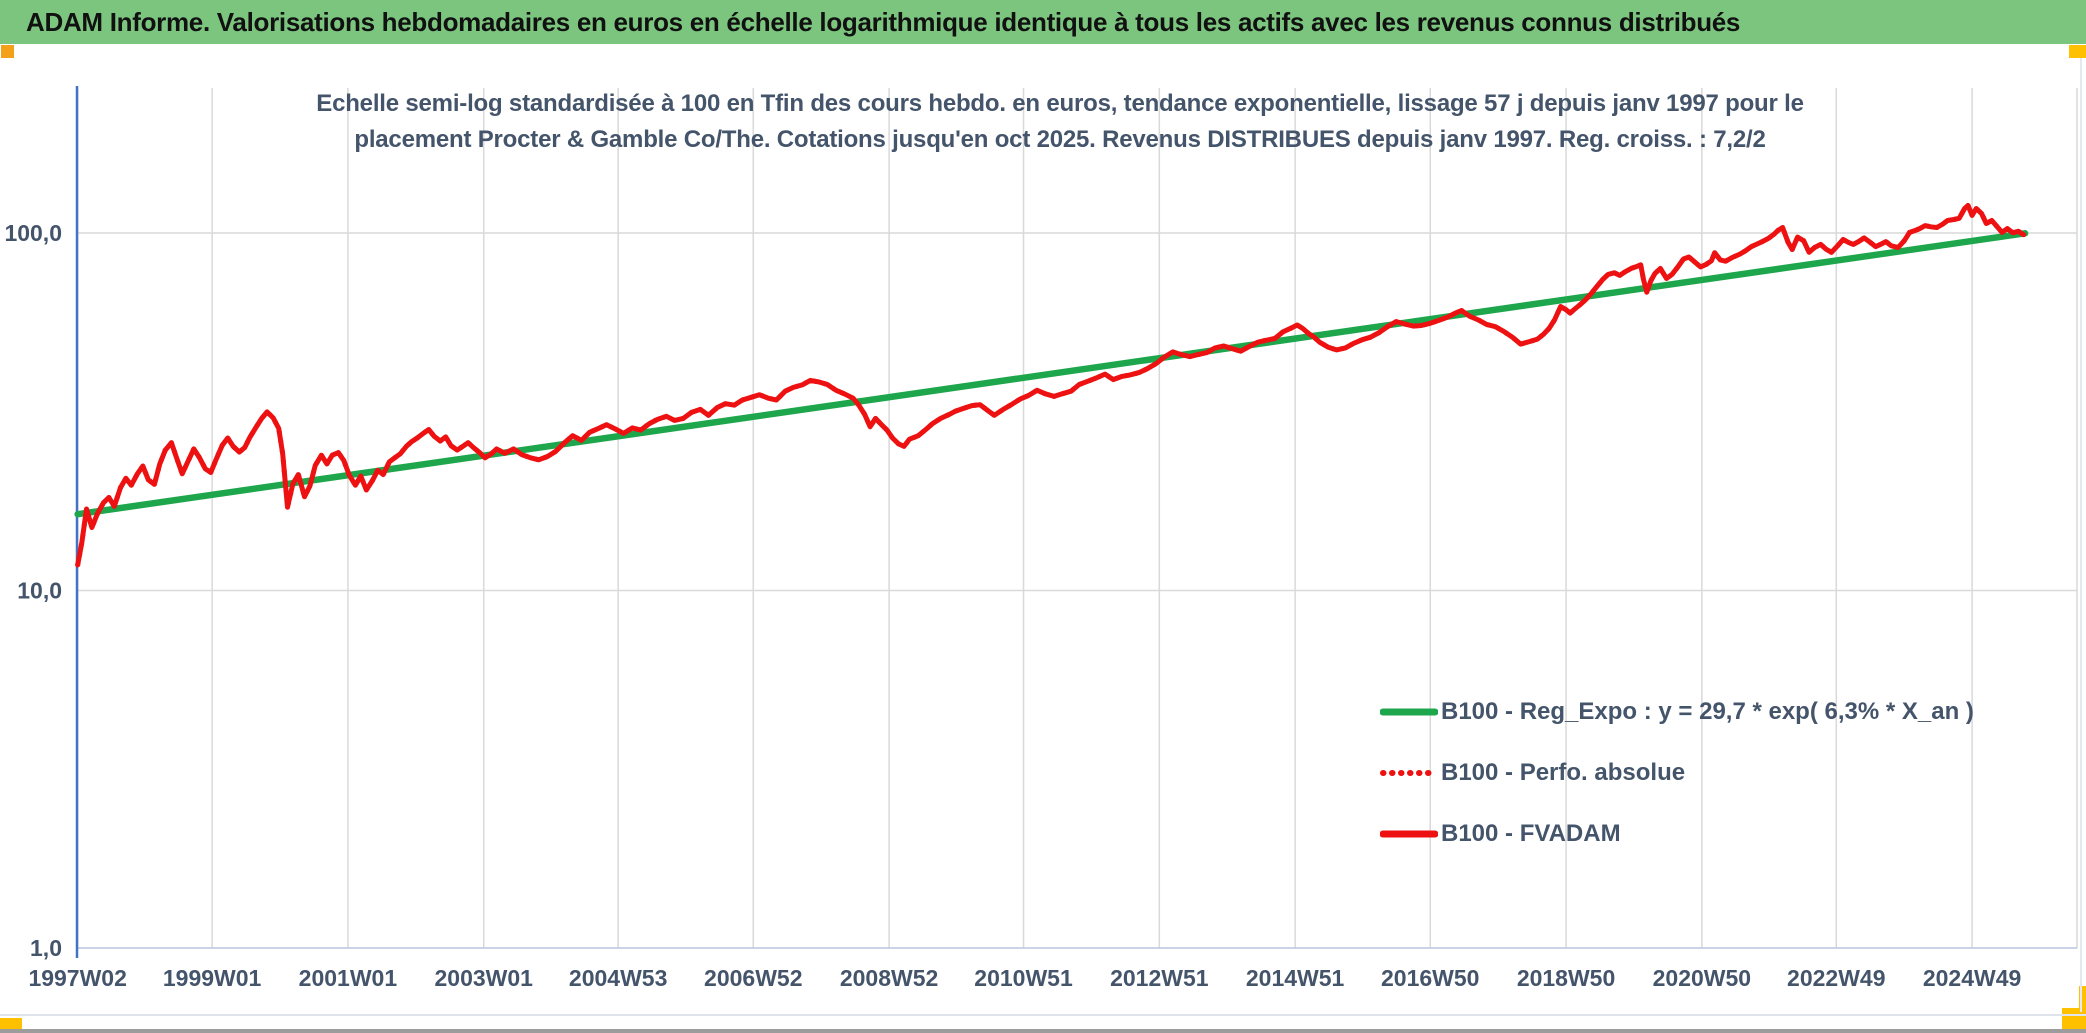  I want to click on x-axis-tick-label: 2004W53, so click(618, 978).